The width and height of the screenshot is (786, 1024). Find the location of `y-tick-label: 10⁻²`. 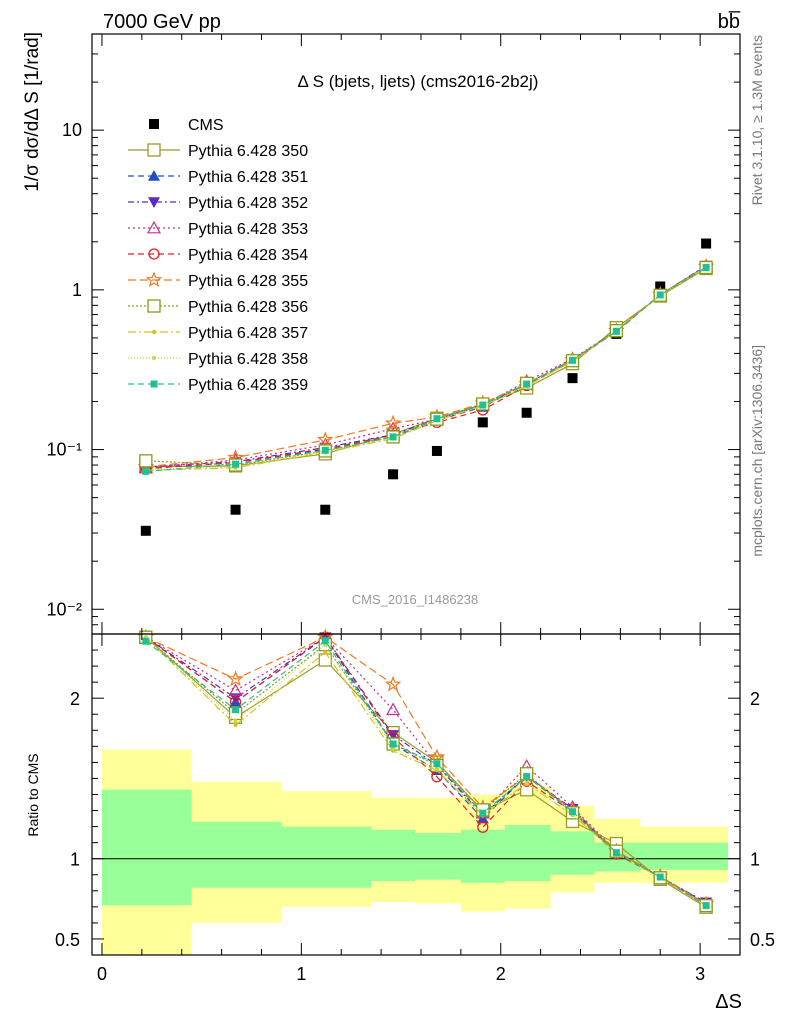

y-tick-label: 10⁻² is located at coordinates (64, 609).